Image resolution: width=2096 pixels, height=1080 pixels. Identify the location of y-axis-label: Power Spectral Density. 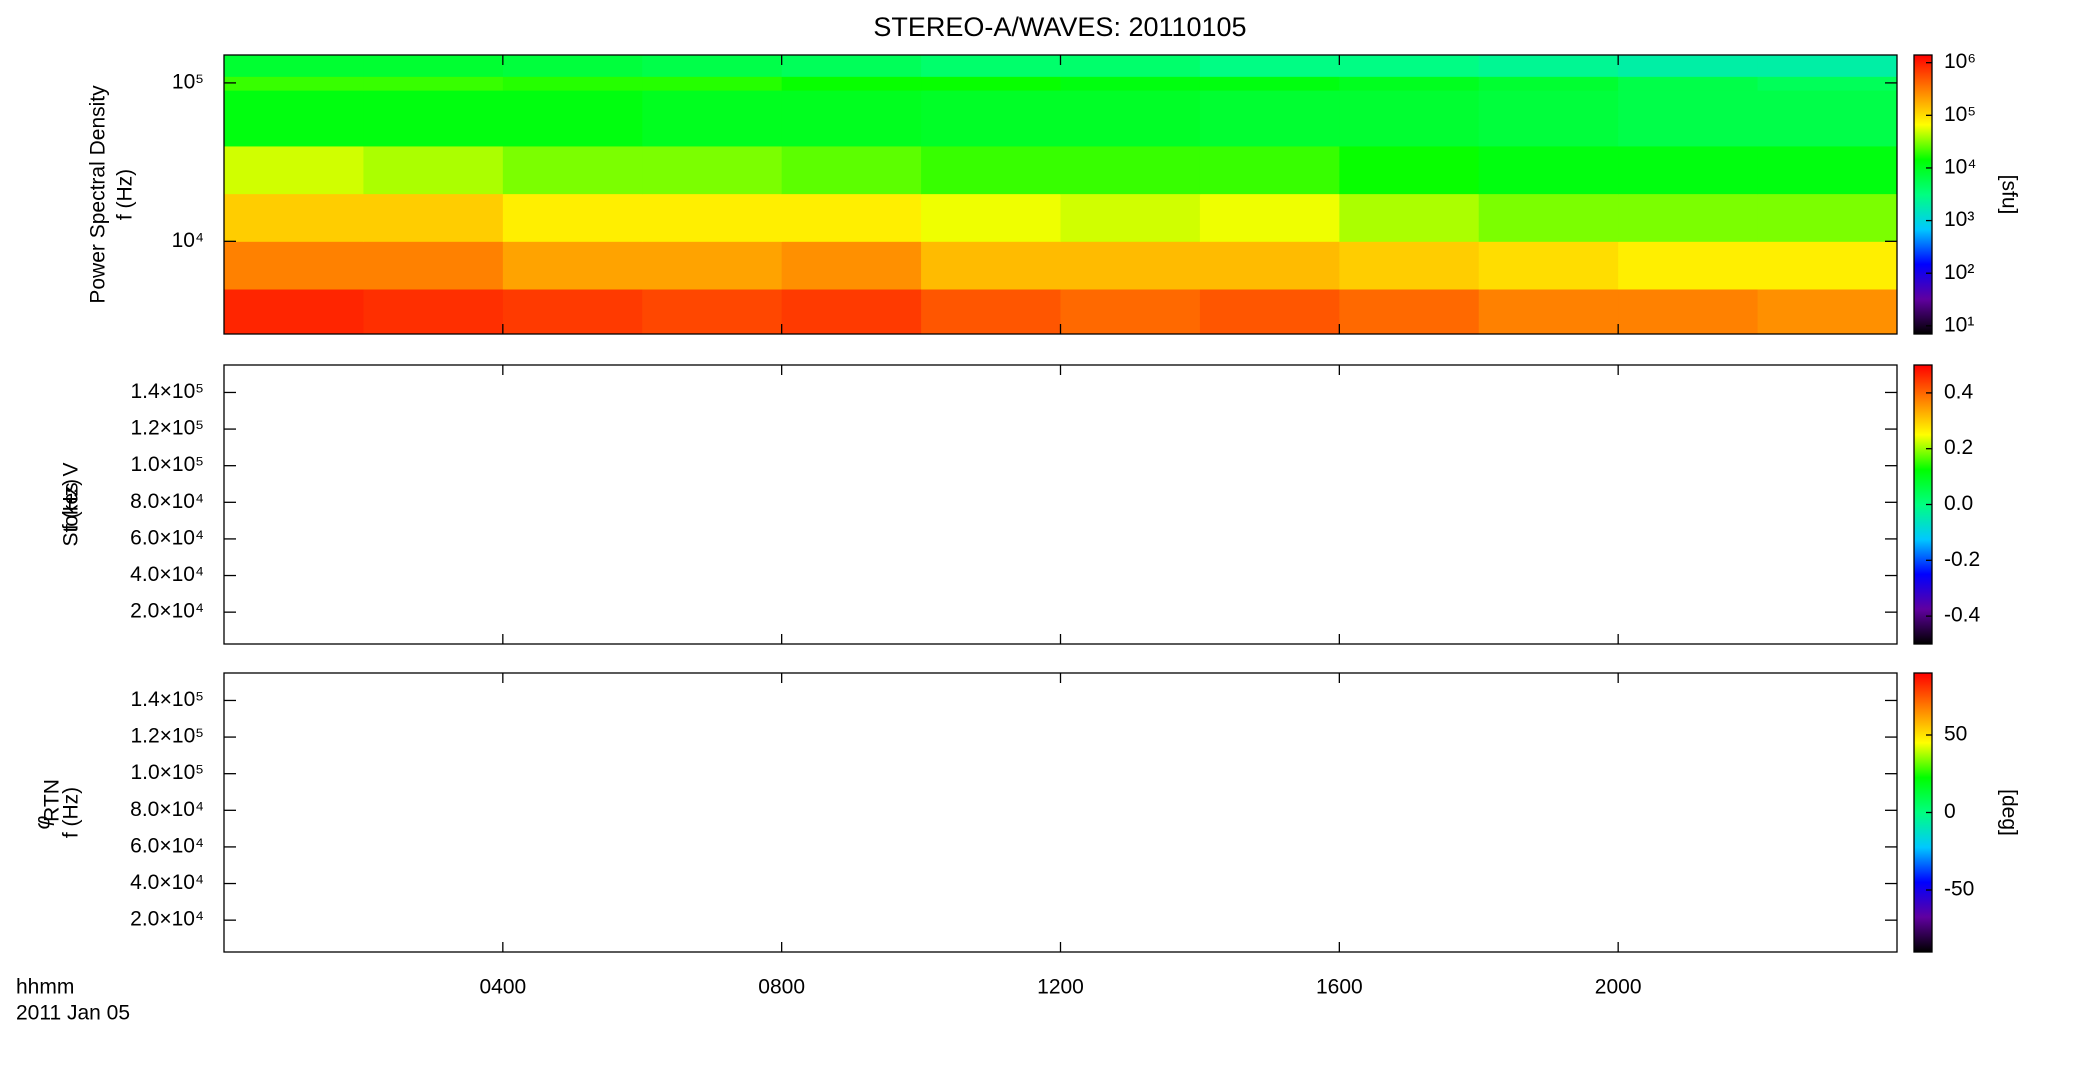
(98, 194).